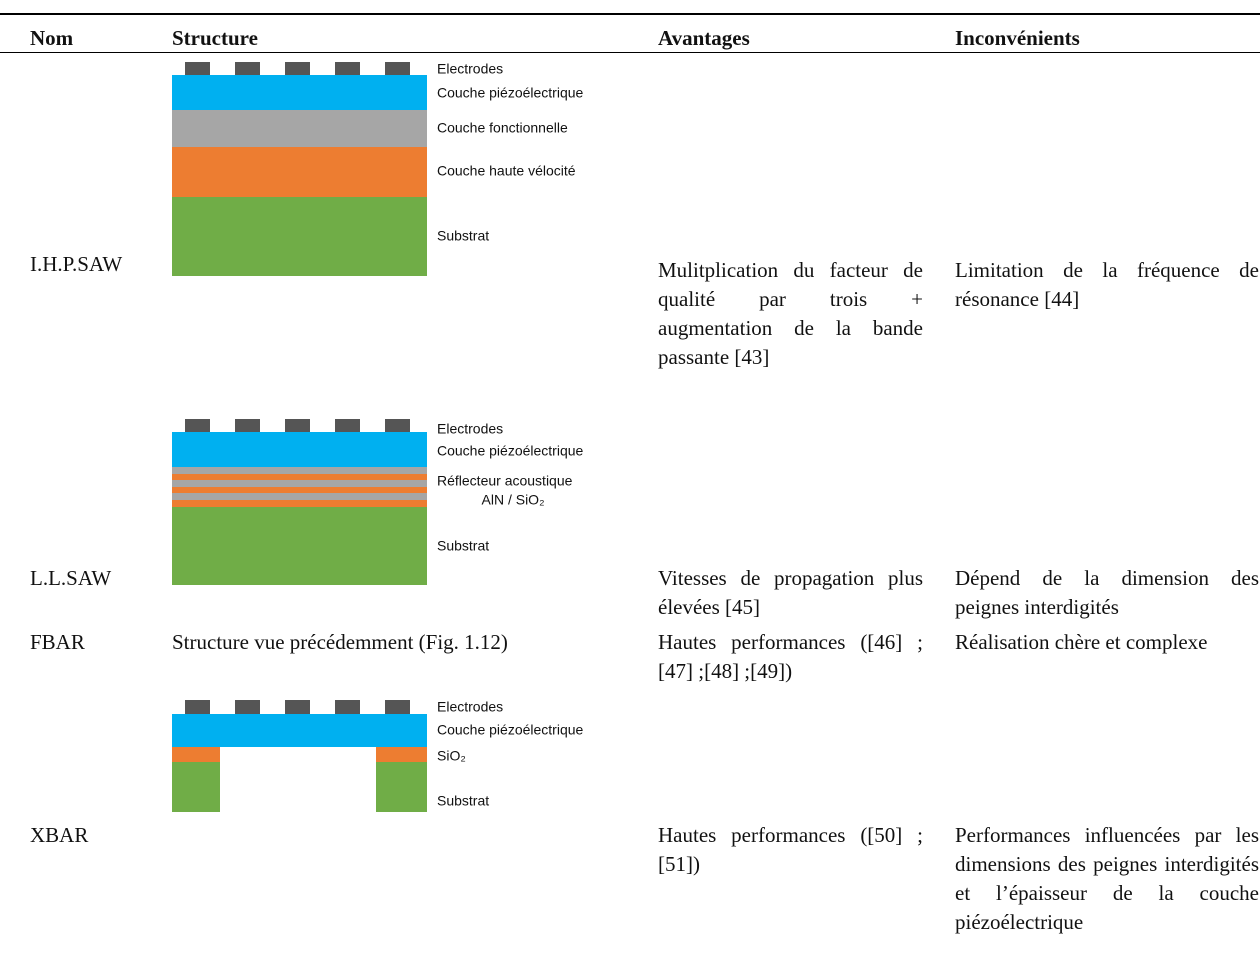  What do you see at coordinates (704, 38) in the screenshot?
I see `header-cell: Avantages` at bounding box center [704, 38].